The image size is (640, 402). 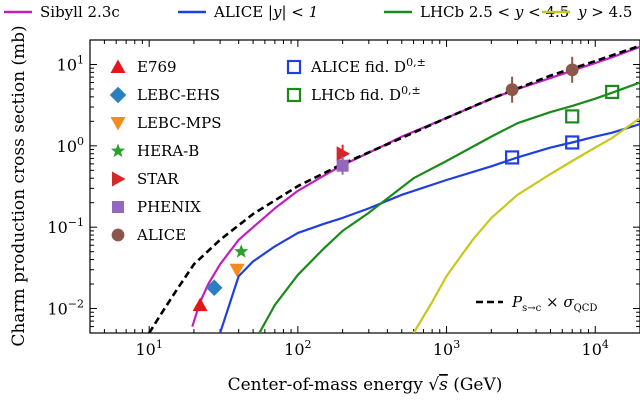 I want to click on x-tick-label: 10², so click(x=297, y=348).